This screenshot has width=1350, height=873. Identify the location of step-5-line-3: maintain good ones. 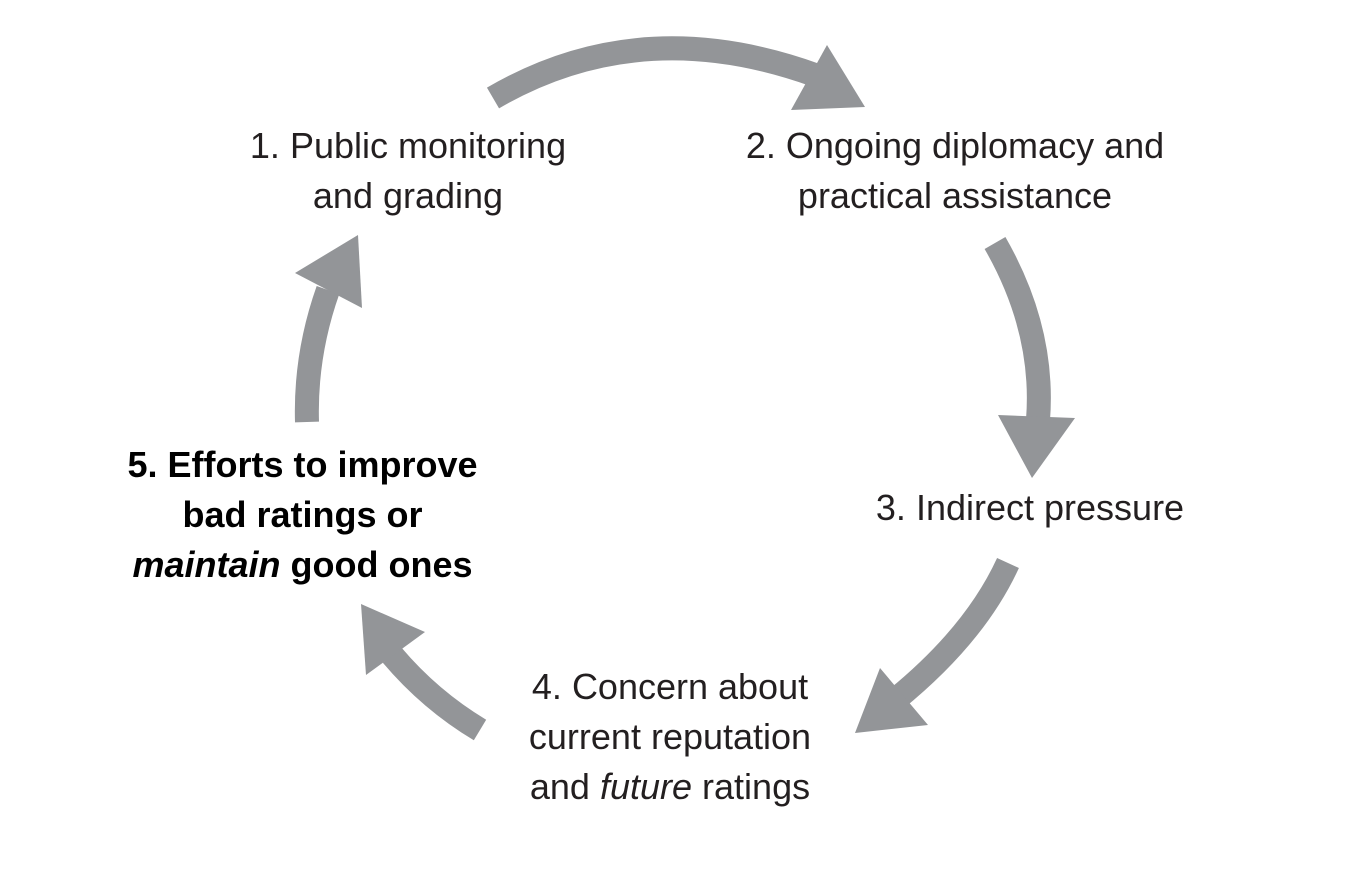
(302, 565).